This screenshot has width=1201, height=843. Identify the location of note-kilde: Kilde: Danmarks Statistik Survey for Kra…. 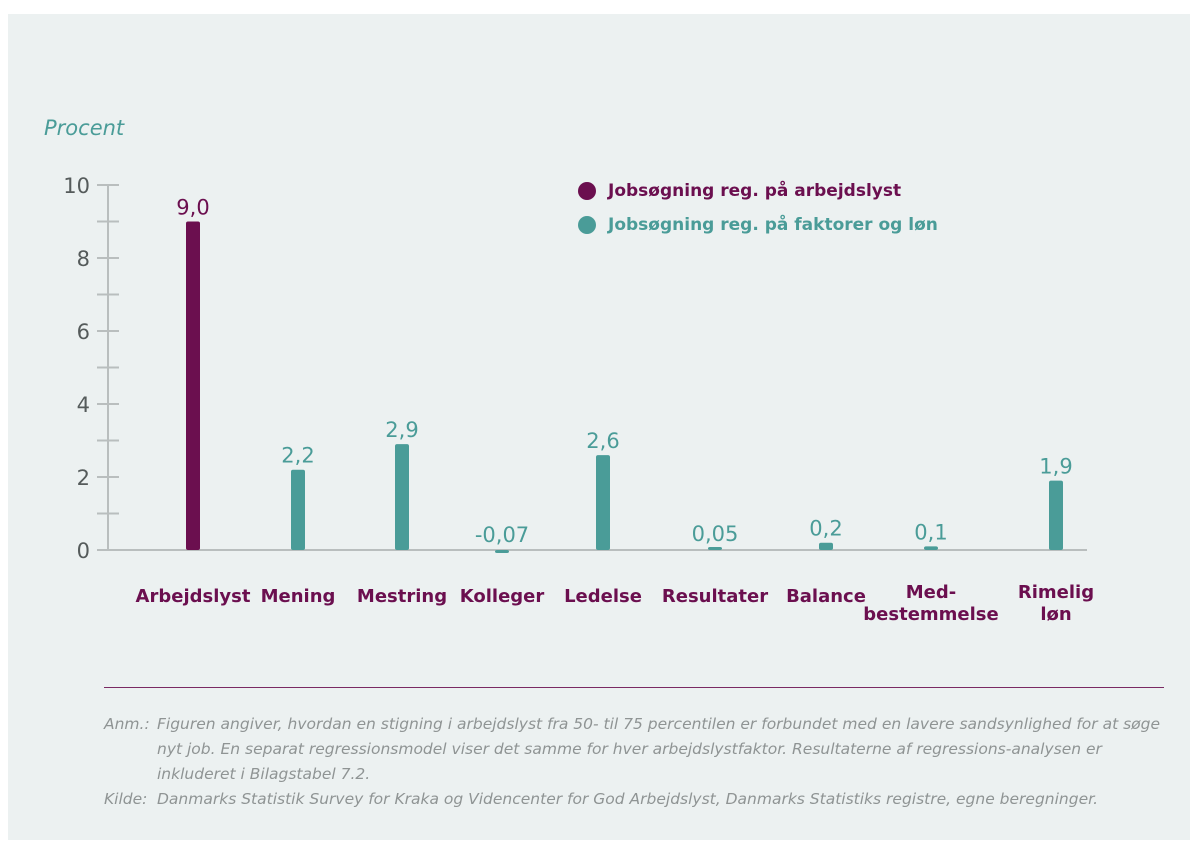
(639, 799).